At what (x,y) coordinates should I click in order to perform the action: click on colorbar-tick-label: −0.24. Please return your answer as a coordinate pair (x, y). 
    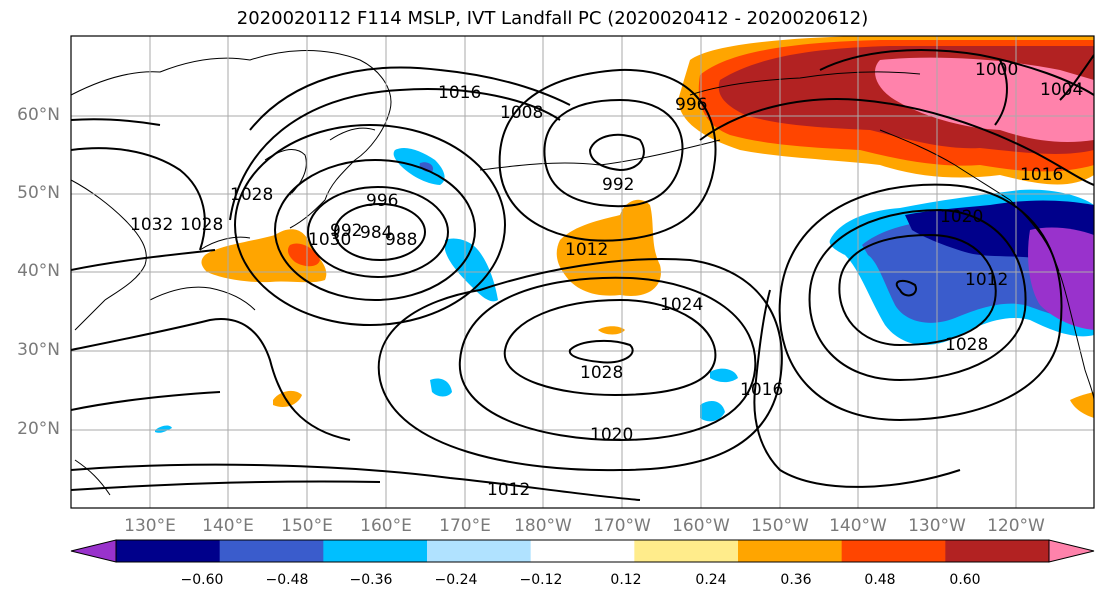
    Looking at the image, I should click on (456, 580).